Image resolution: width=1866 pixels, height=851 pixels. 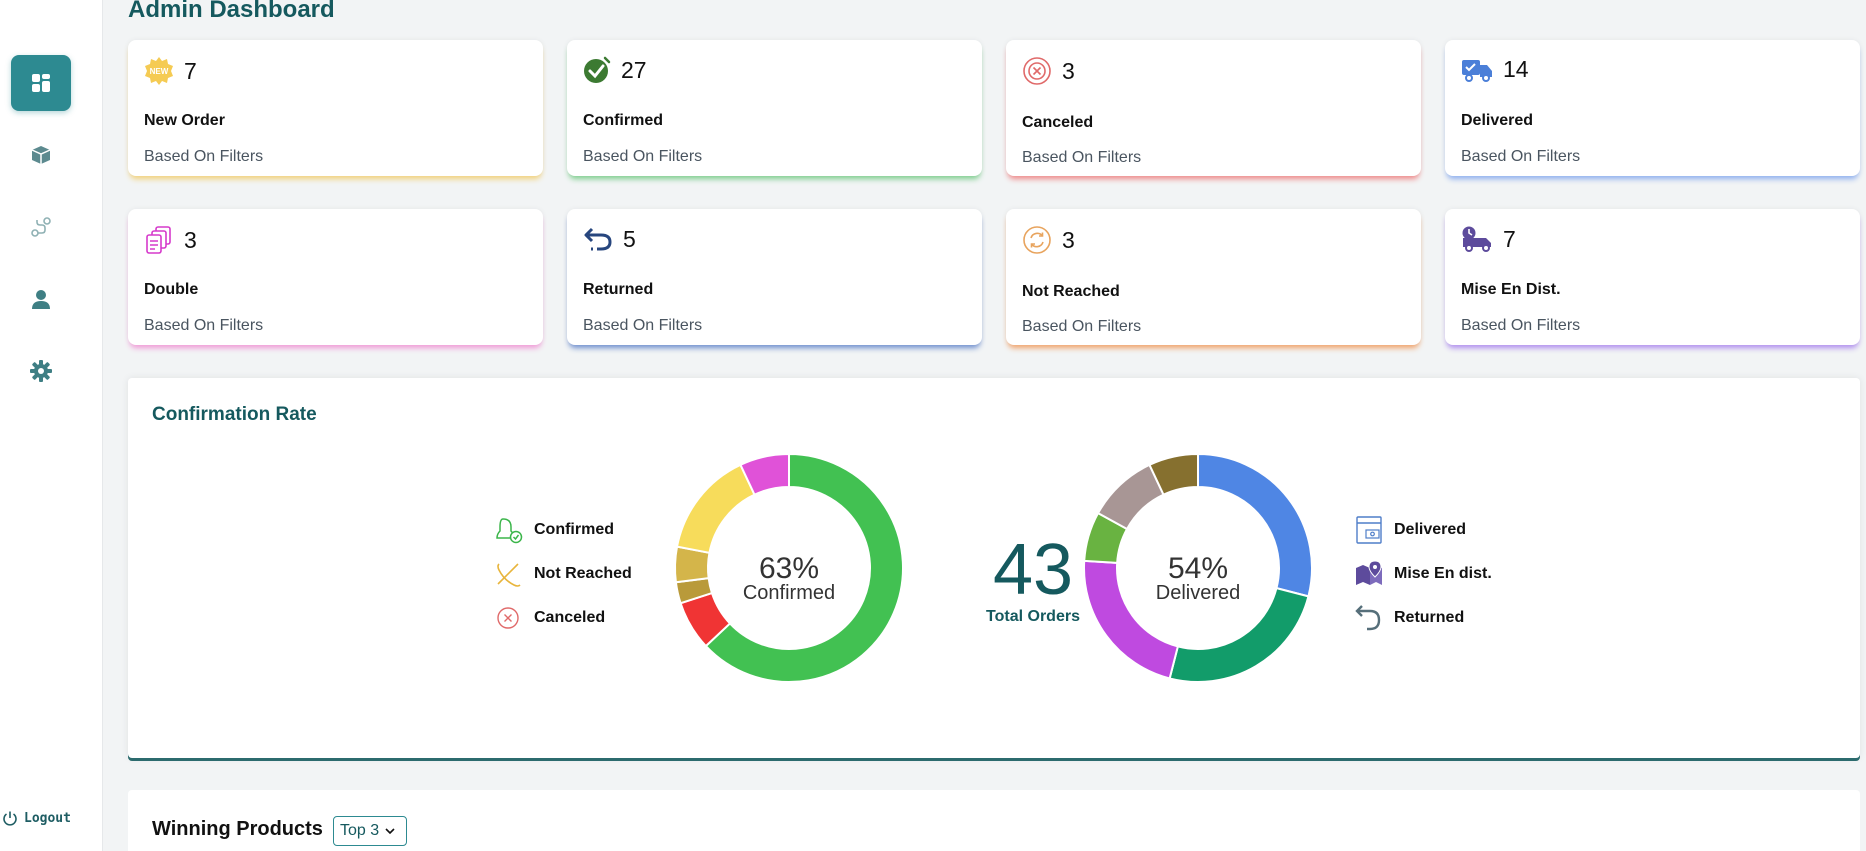 I want to click on legend-label: Not Reached, so click(x=583, y=573).